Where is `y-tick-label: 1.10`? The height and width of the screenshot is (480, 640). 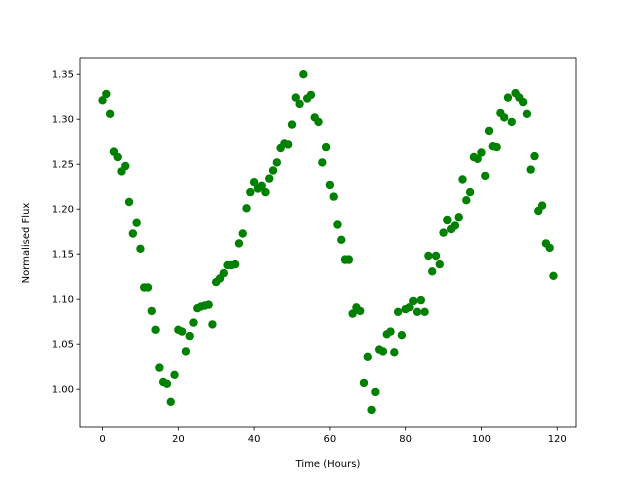
y-tick-label: 1.10 is located at coordinates (63, 300).